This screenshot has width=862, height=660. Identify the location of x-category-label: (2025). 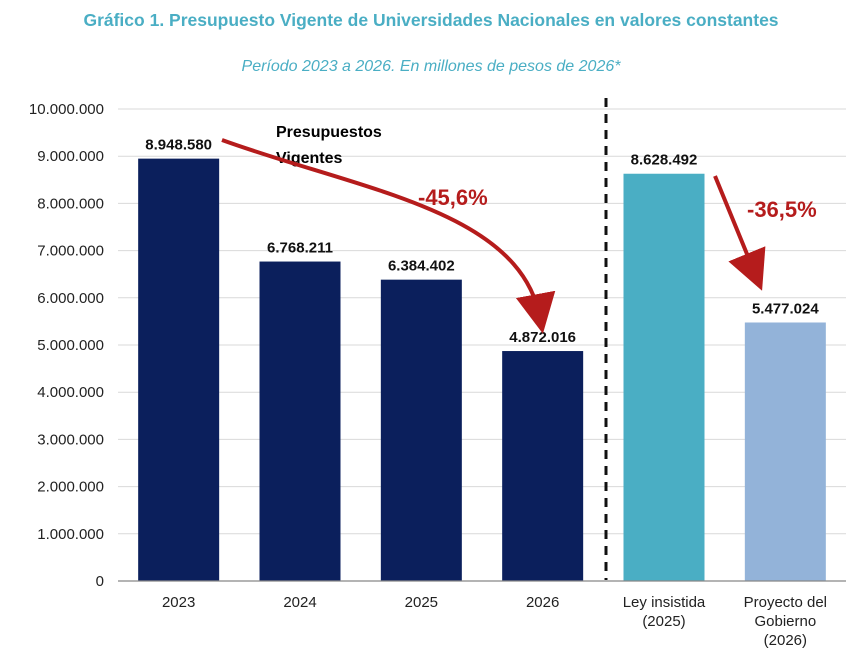
(663, 621).